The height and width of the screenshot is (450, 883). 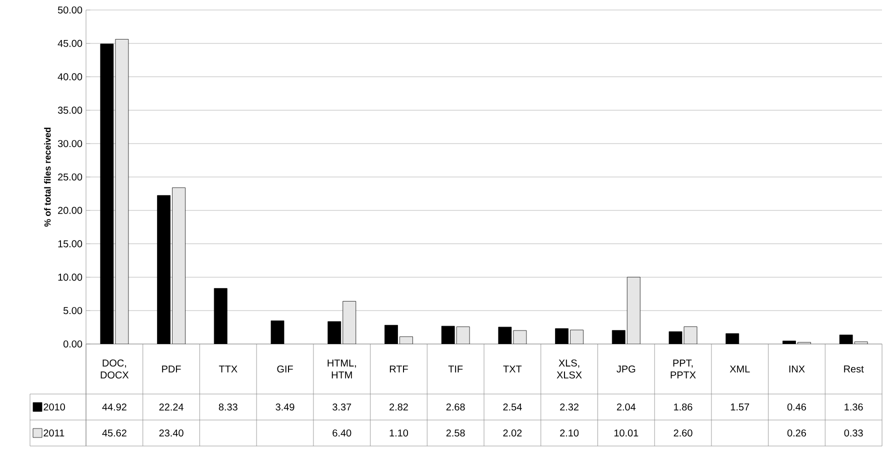 I want to click on y-tick-label: 30.00, so click(x=70, y=144).